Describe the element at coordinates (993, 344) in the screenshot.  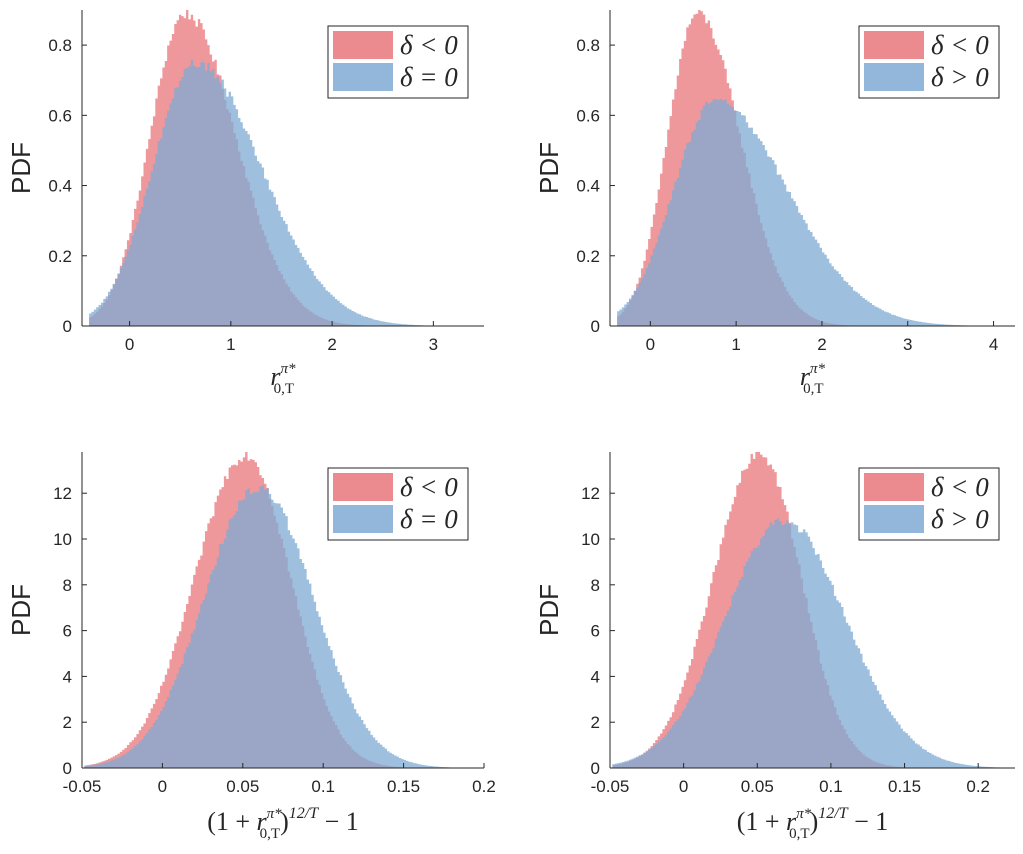
I see `x-tick-label: 4` at that location.